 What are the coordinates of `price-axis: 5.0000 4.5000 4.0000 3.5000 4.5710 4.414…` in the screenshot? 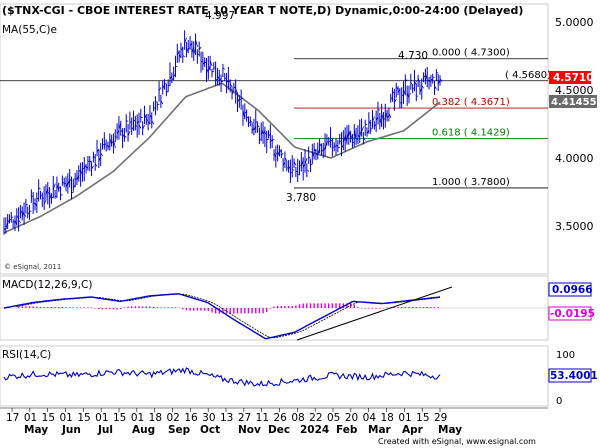 It's located at (574, 124).